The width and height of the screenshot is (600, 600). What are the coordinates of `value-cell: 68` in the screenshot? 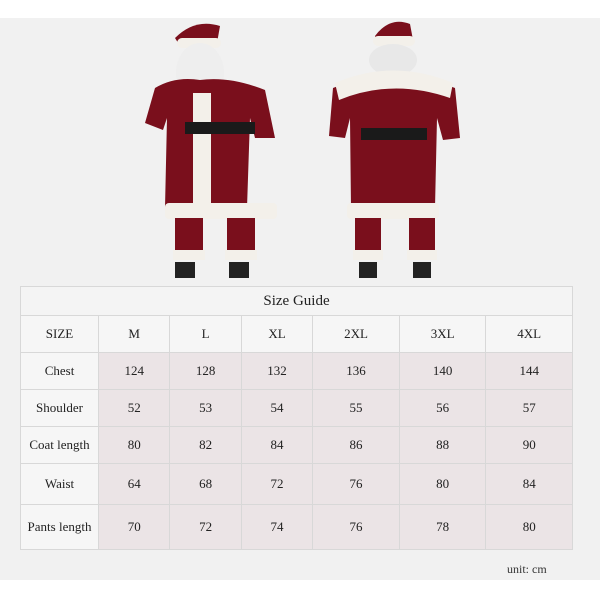 It's located at (205, 484).